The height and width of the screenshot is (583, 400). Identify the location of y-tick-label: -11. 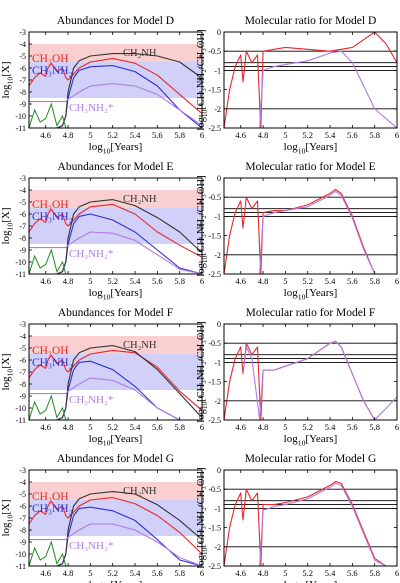
(21, 128).